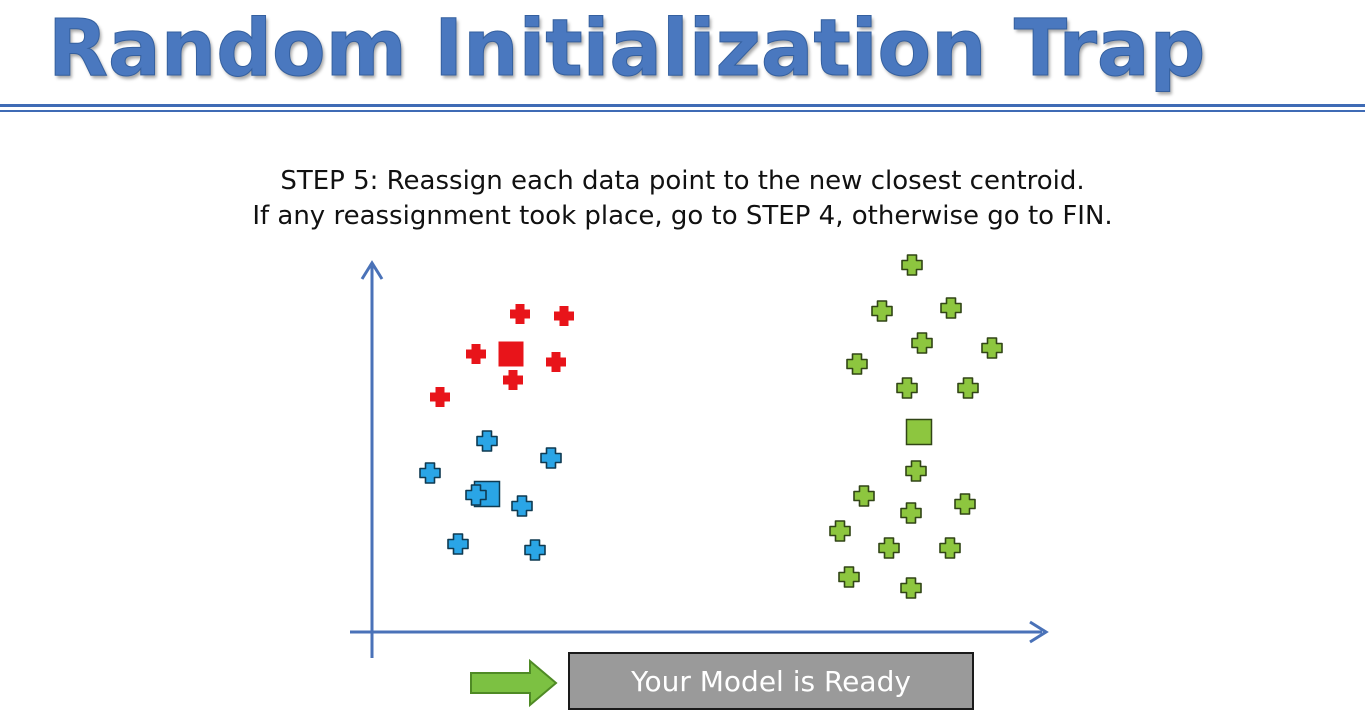 This screenshot has width=1365, height=717. What do you see at coordinates (771, 681) in the screenshot?
I see `model-ready-button: Your Model is Ready` at bounding box center [771, 681].